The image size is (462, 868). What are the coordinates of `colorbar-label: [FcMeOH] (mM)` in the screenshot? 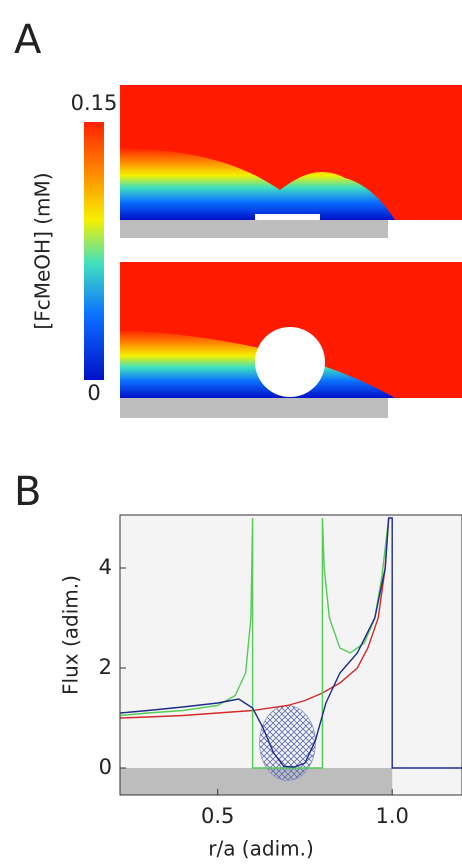 It's located at (43, 250).